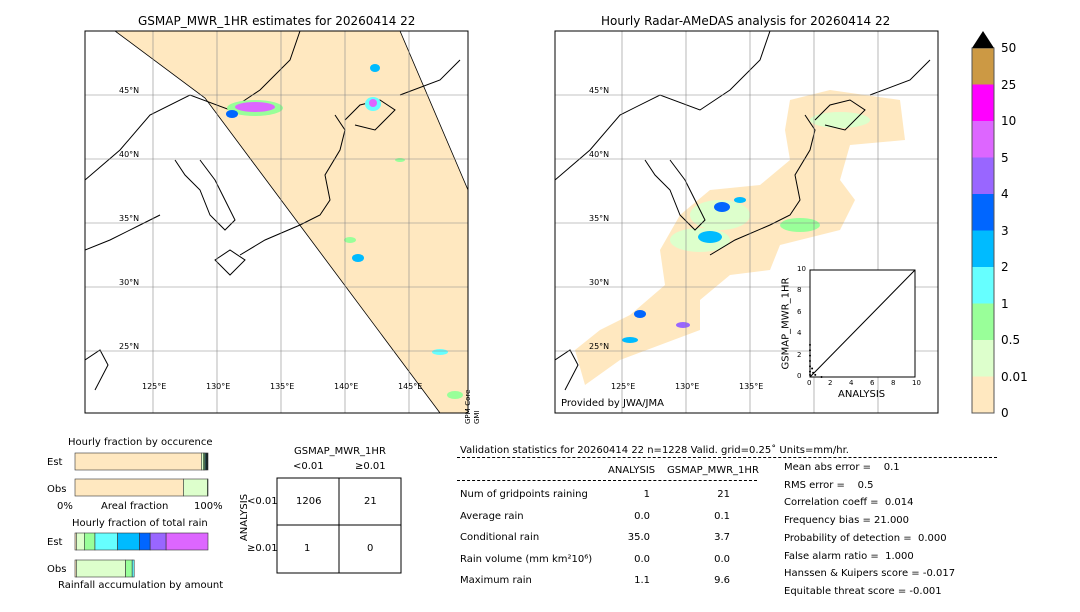 The height and width of the screenshot is (612, 1080). What do you see at coordinates (862, 323) in the screenshot?
I see `one-to-one-line` at bounding box center [862, 323].